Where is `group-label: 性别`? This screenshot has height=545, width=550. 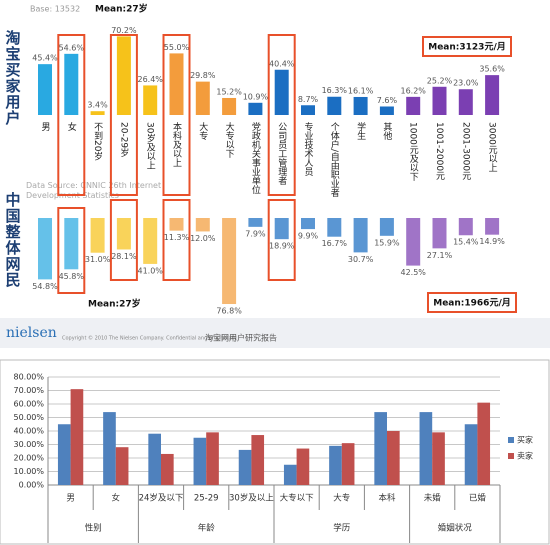 group-label: 性别 is located at coordinates (93, 528).